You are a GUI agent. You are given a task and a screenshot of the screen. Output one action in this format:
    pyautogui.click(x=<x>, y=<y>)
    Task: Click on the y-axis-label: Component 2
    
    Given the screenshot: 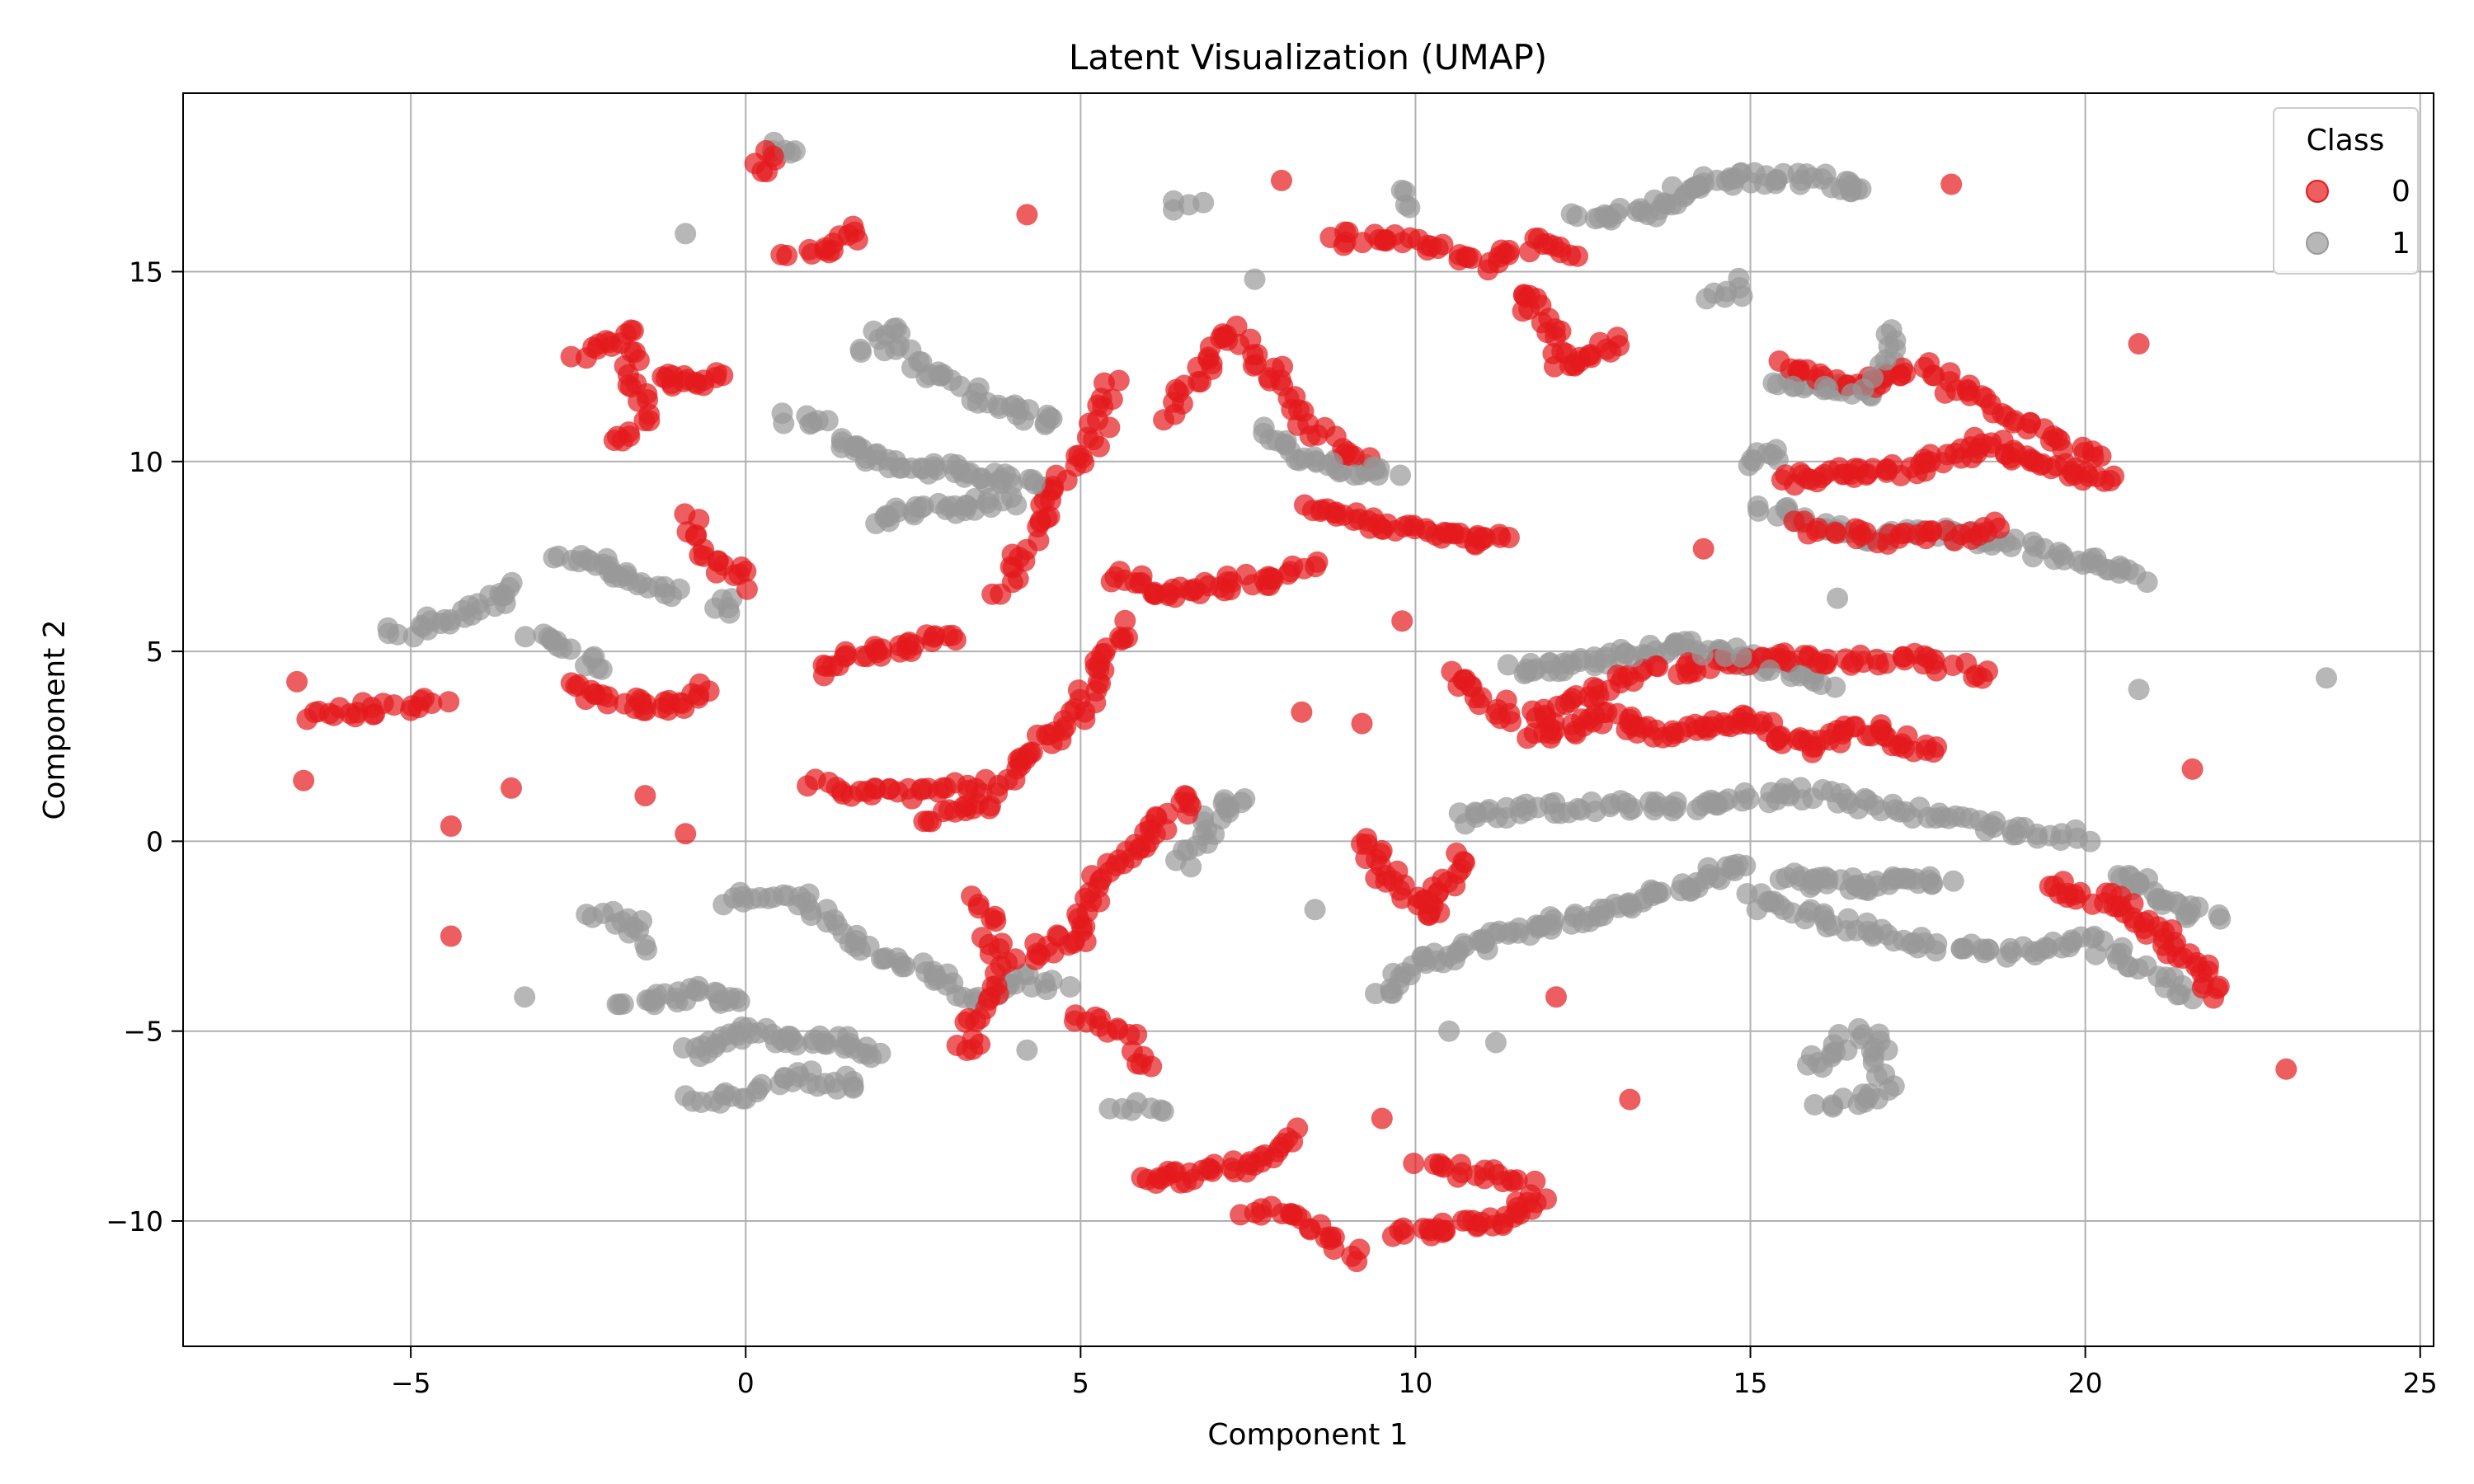 What is the action you would take?
    pyautogui.click(x=55, y=719)
    